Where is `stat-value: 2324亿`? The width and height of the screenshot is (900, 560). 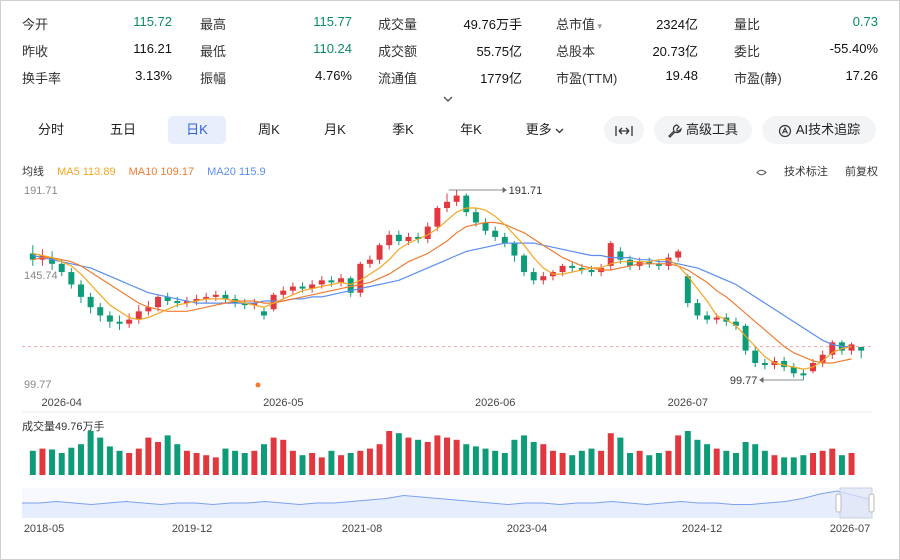 stat-value: 2324亿 is located at coordinates (677, 24).